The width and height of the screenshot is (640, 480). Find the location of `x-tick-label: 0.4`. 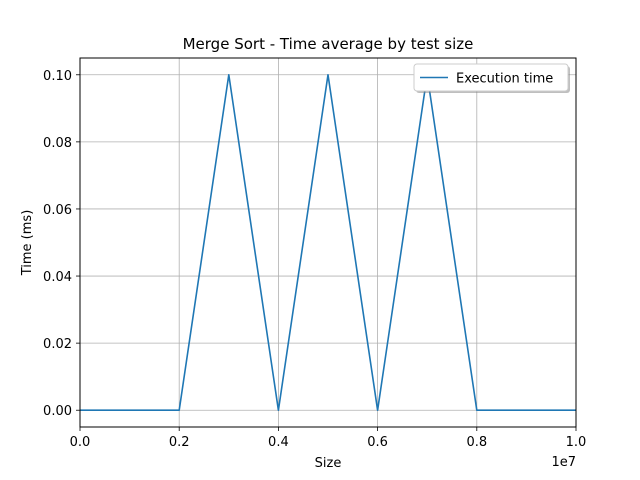

x-tick-label: 0.4 is located at coordinates (278, 442).